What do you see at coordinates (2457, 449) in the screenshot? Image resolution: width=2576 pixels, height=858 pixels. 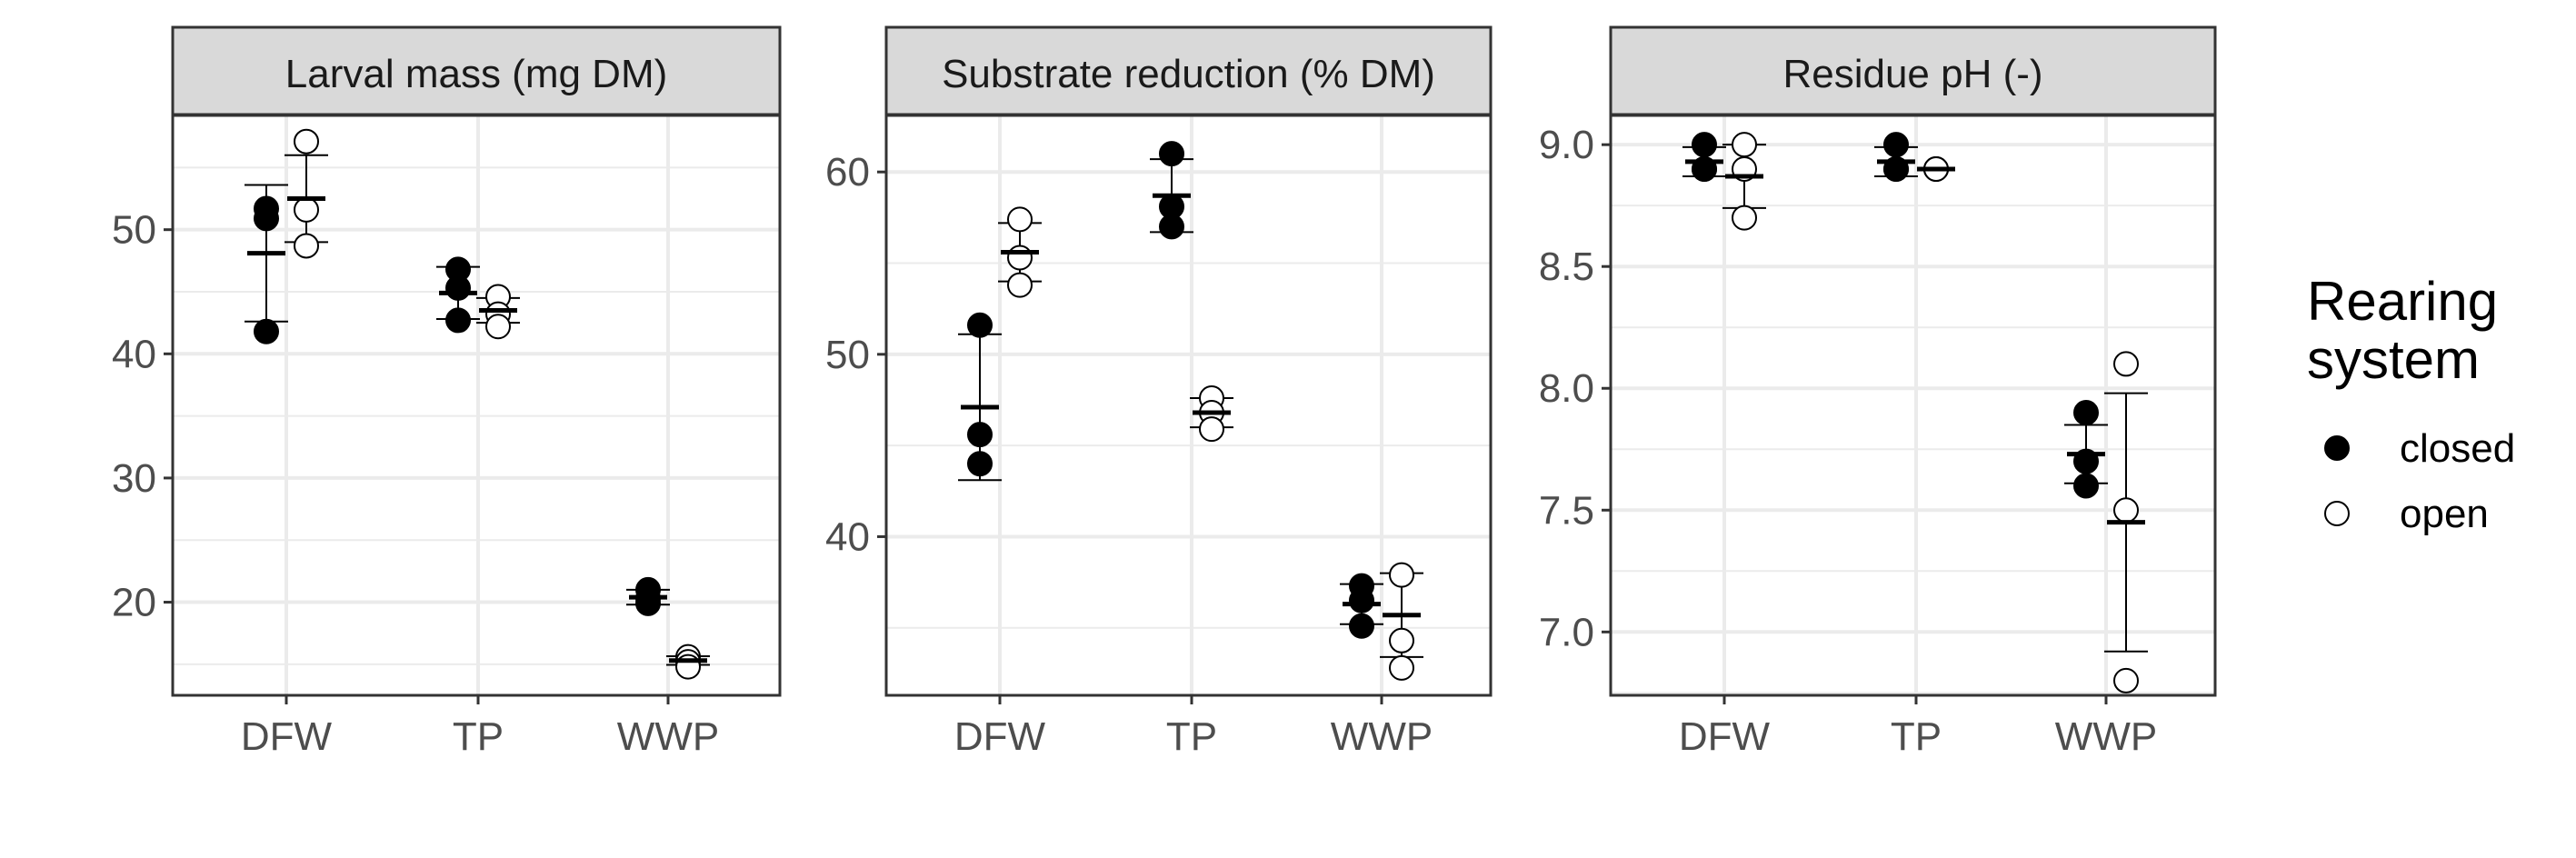 I see `legend-label-closed: closed` at bounding box center [2457, 449].